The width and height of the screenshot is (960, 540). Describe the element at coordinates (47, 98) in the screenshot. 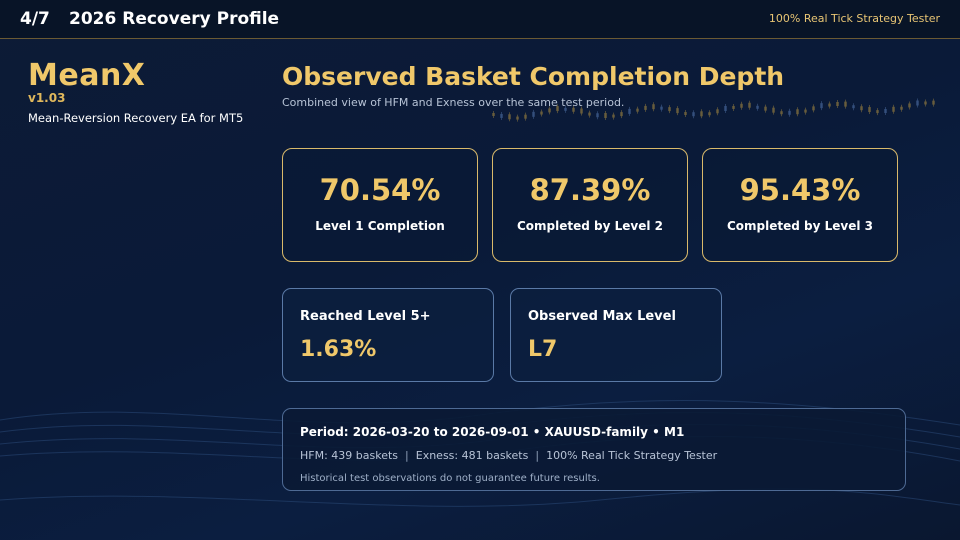

I see `brand-version: v1.03` at that location.